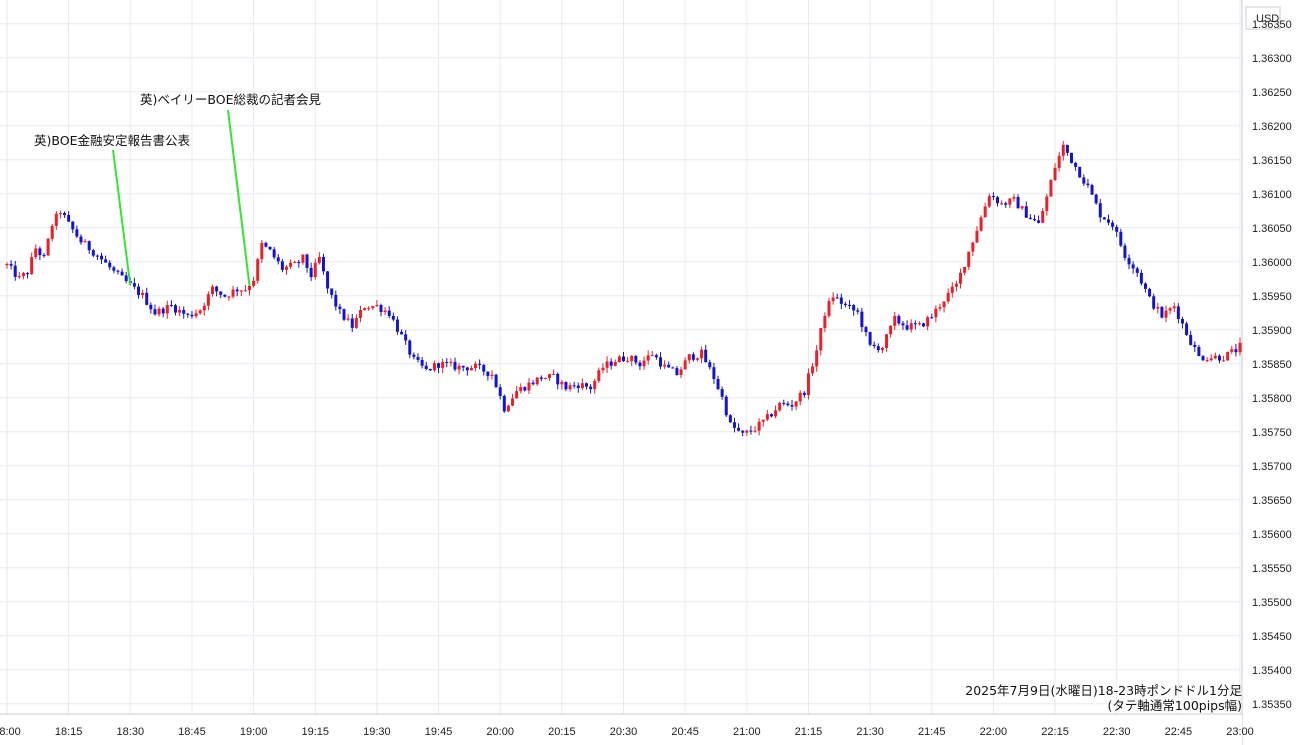 The image size is (1300, 745). Describe the element at coordinates (230, 99) in the screenshot. I see `annotation-label: 英)ベイリーBOE総裁の記者会見` at that location.